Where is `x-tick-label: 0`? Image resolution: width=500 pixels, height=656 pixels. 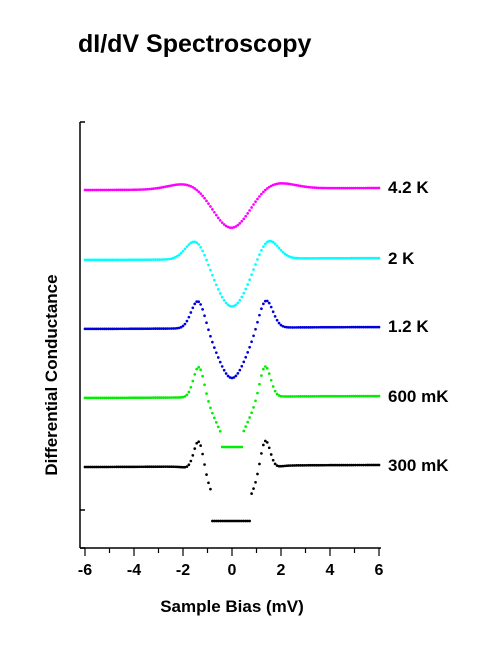
x-tick-label: 0 is located at coordinates (232, 570).